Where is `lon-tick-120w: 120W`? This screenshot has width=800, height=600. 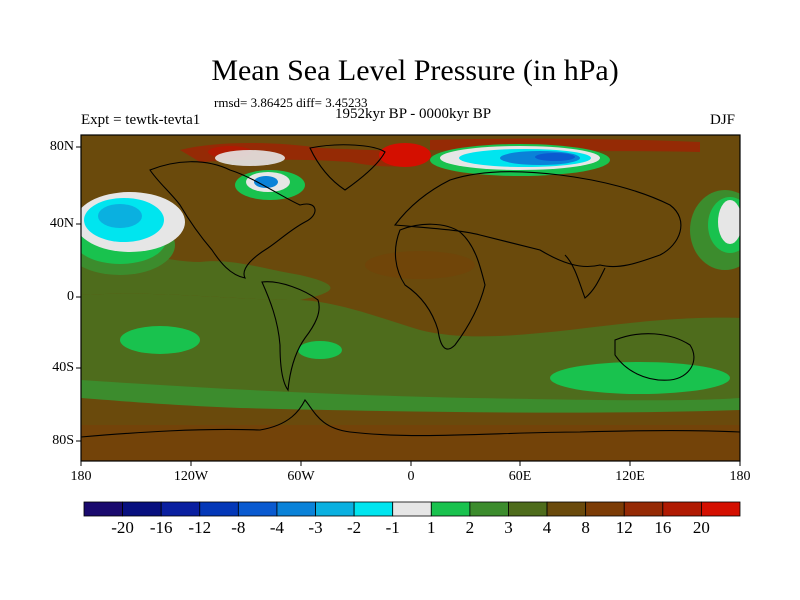
lon-tick-120w: 120W is located at coordinates (191, 476).